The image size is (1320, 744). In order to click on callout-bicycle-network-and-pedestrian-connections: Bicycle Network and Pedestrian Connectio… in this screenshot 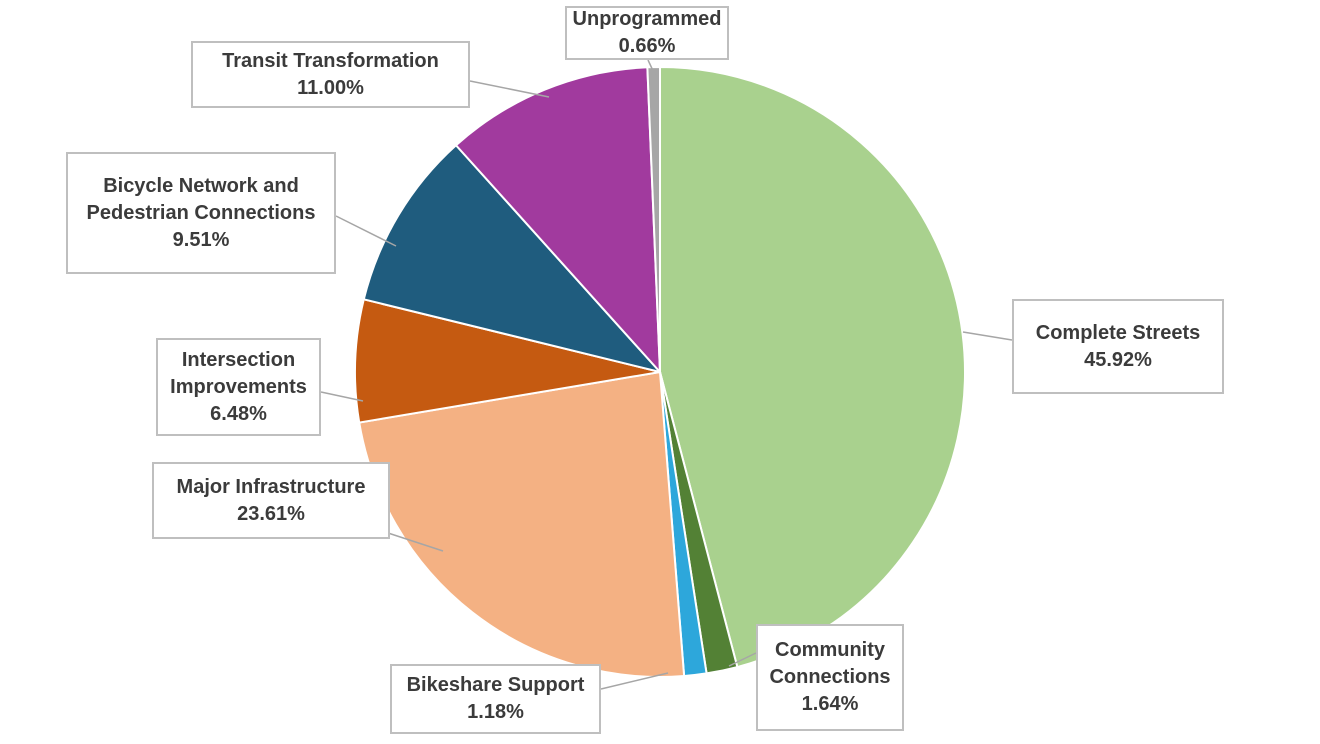, I will do `click(201, 213)`.